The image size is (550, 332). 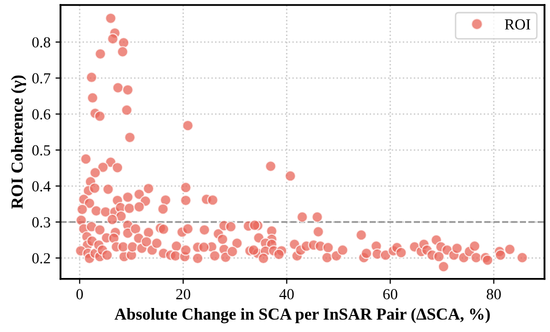 I want to click on y-axis-title: ROI Coherence (γ), so click(x=18, y=142).